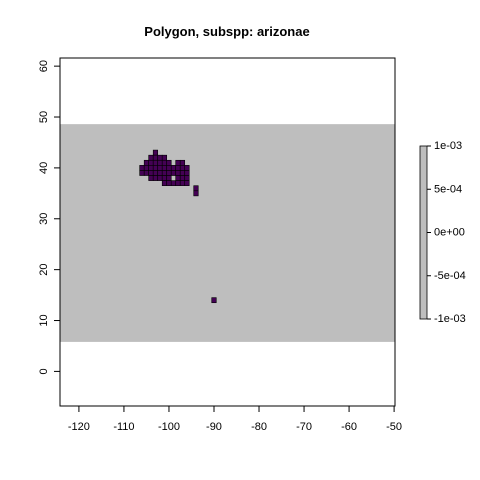  I want to click on x-tick-label: -100, so click(169, 427).